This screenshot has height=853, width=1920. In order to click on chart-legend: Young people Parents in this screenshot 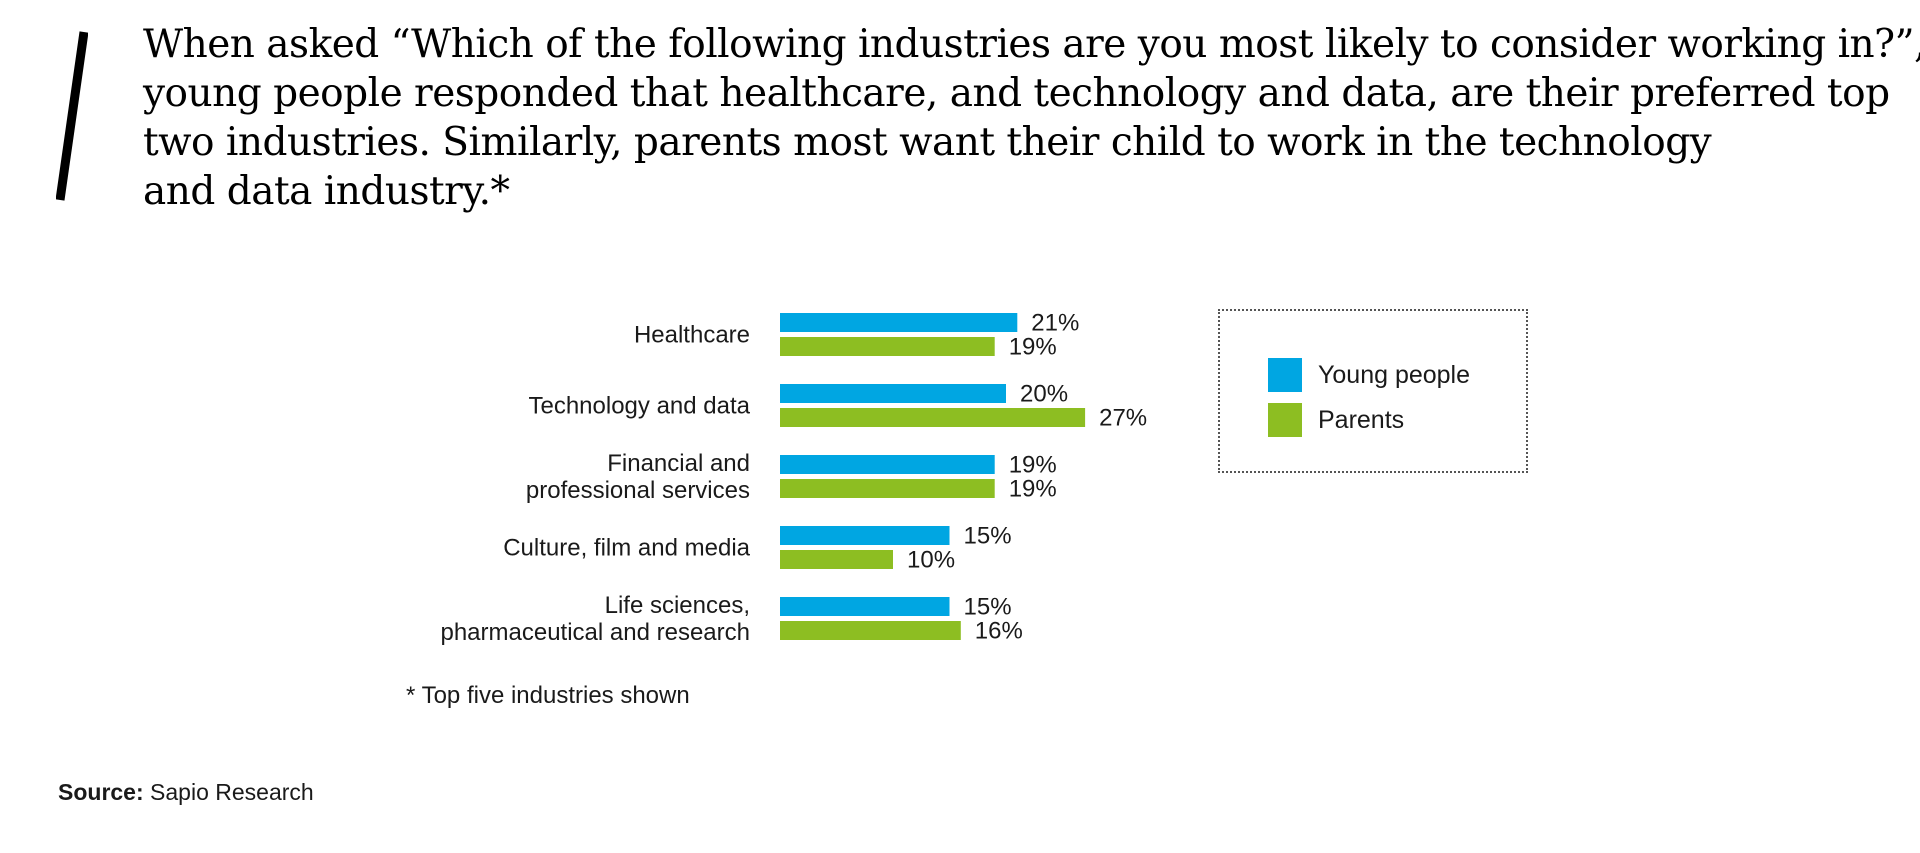, I will do `click(1373, 391)`.